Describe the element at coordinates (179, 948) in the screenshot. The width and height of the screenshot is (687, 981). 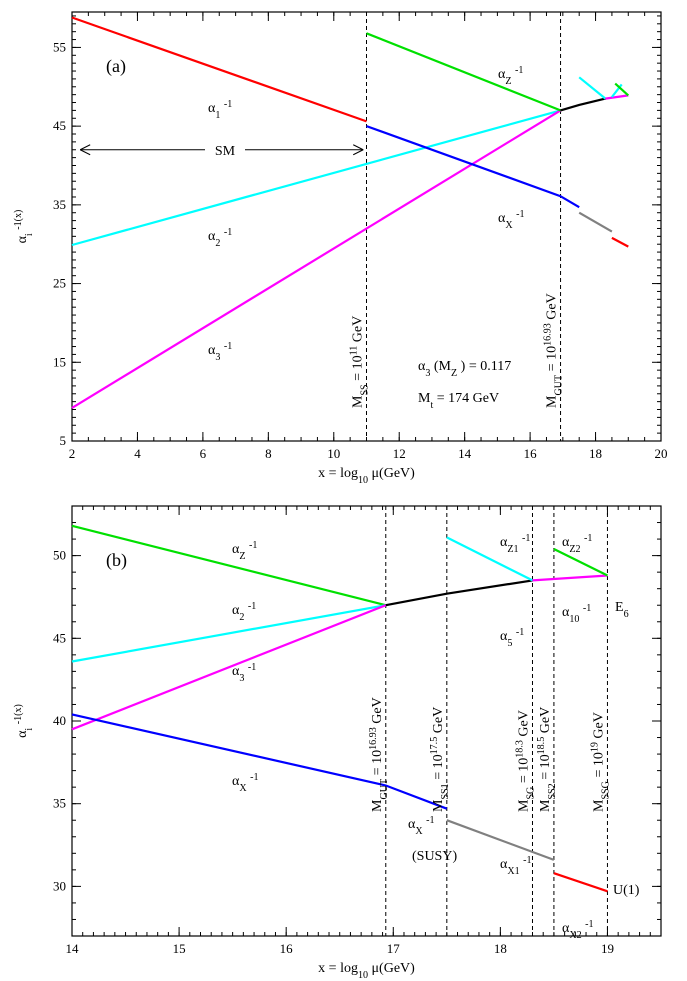
I see `x-tick-label: 15` at that location.